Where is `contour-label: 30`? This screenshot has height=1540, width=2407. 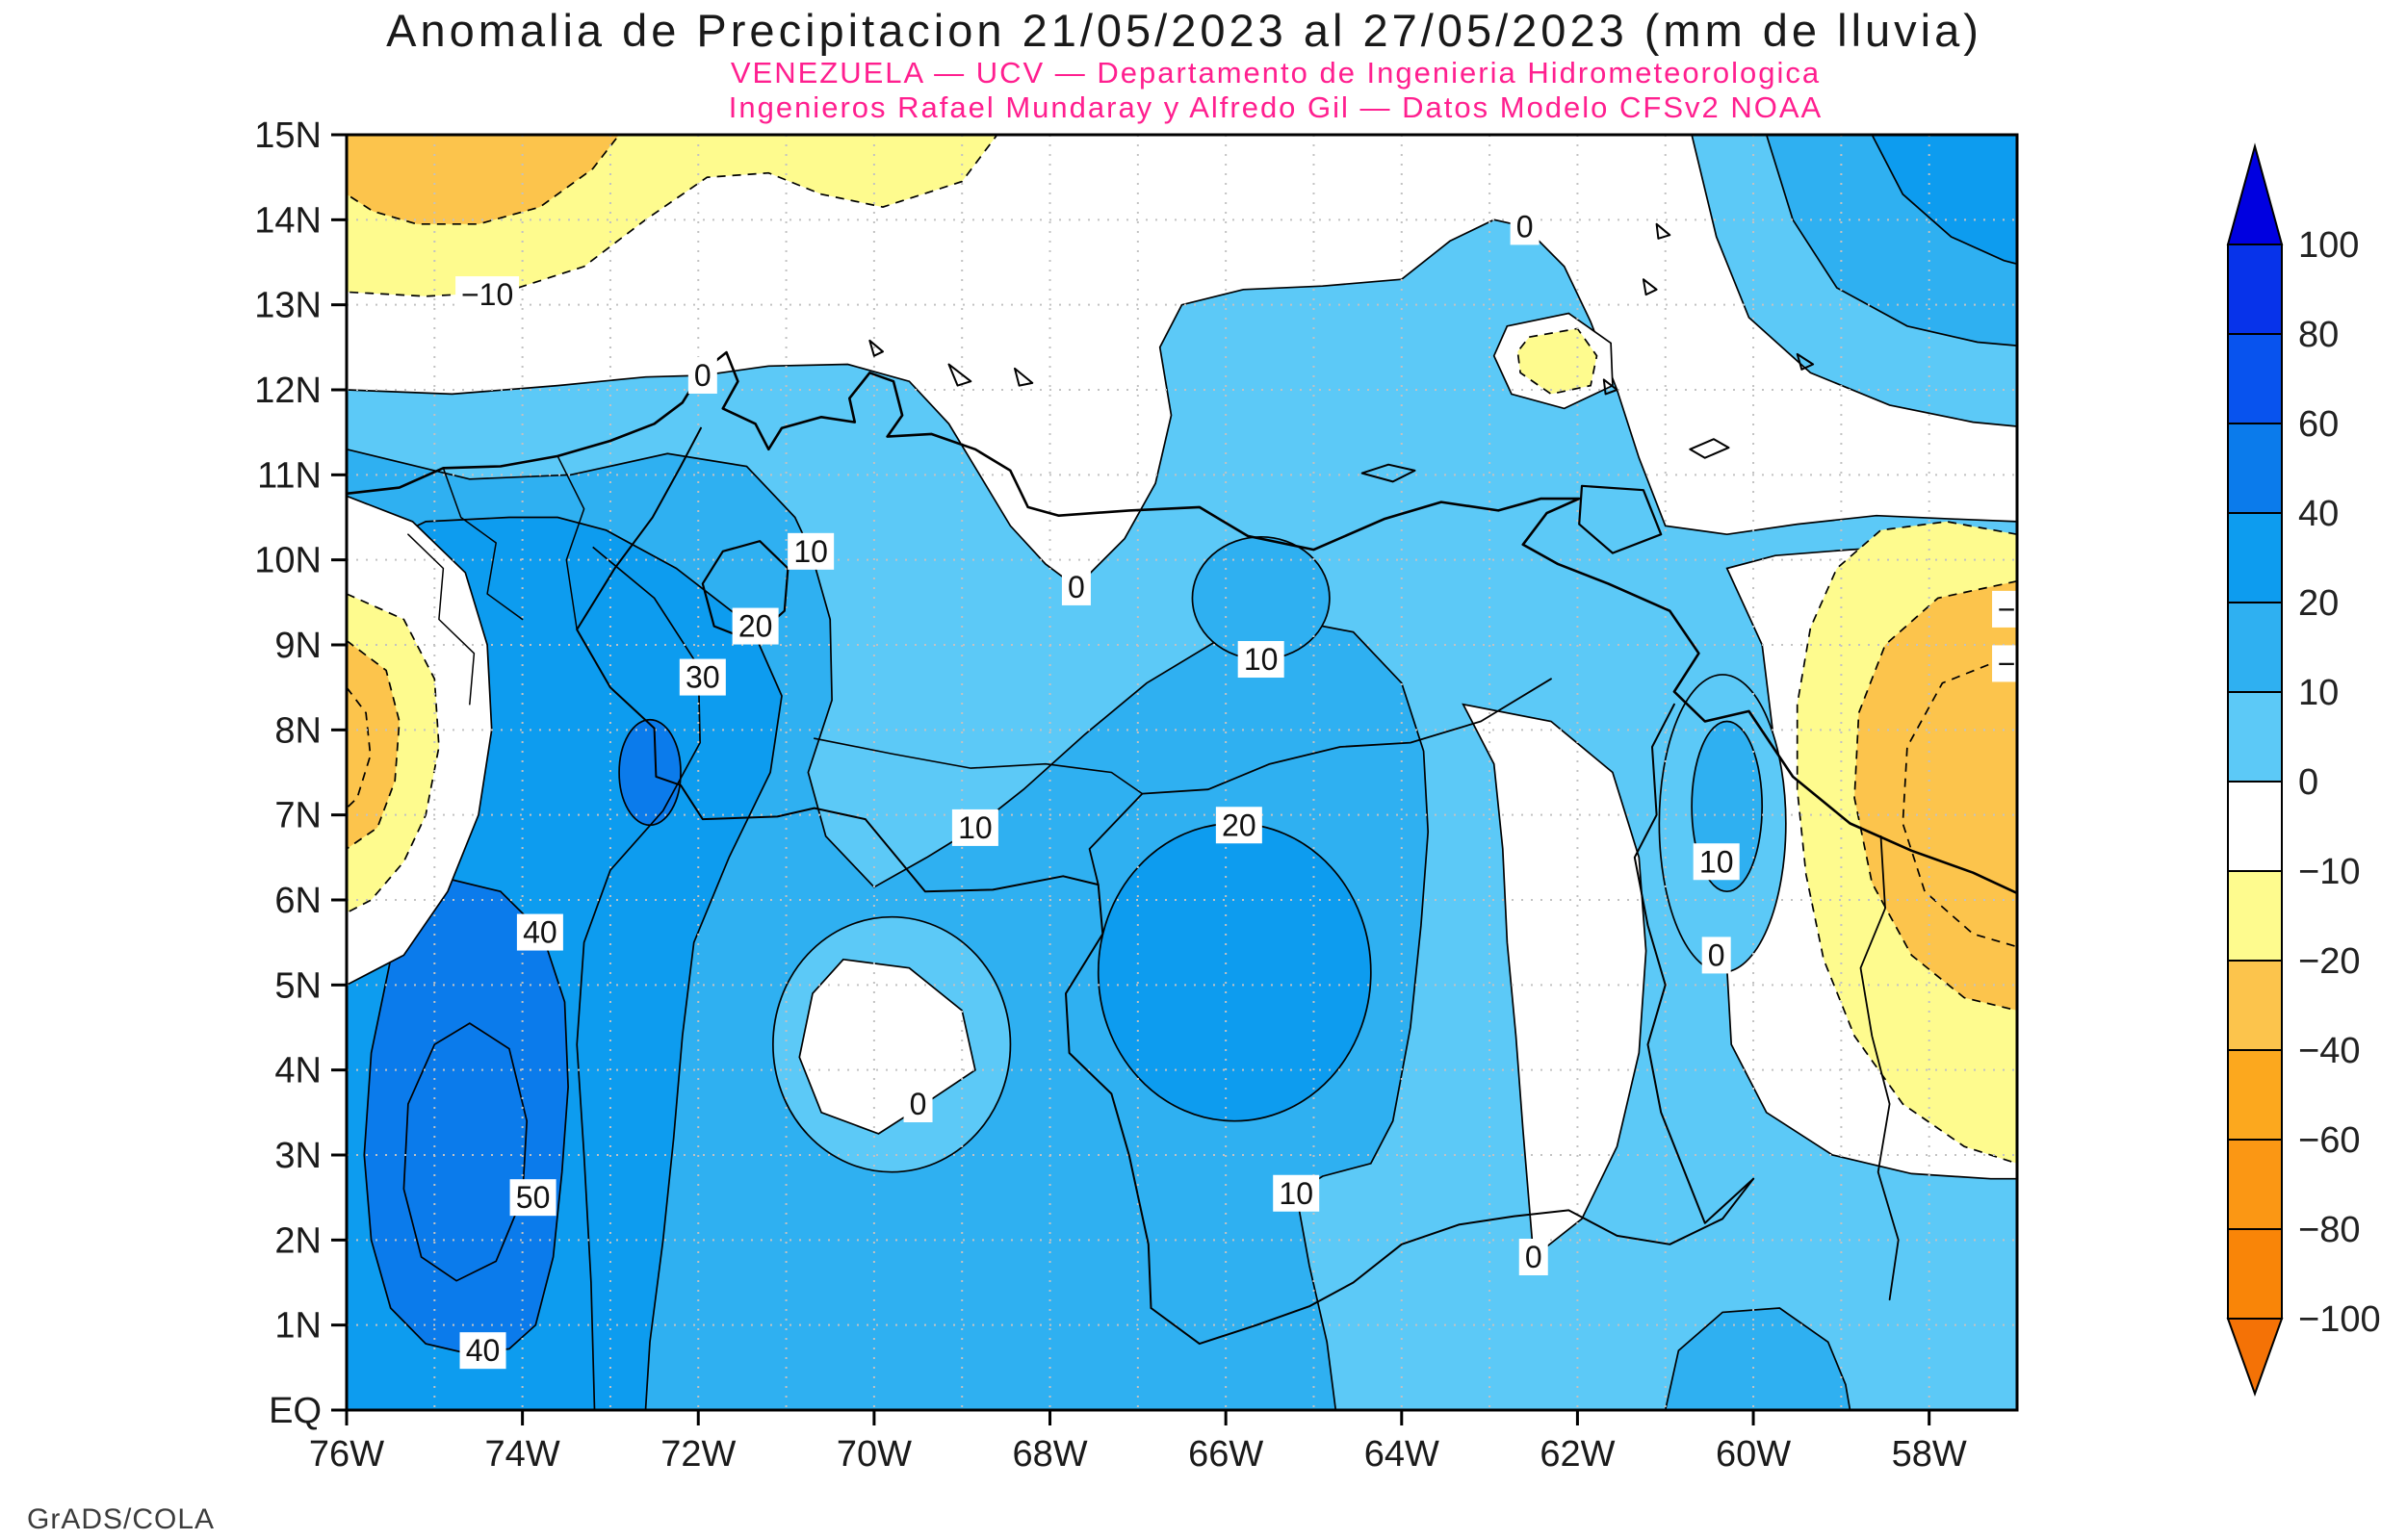
contour-label: 30 is located at coordinates (703, 677).